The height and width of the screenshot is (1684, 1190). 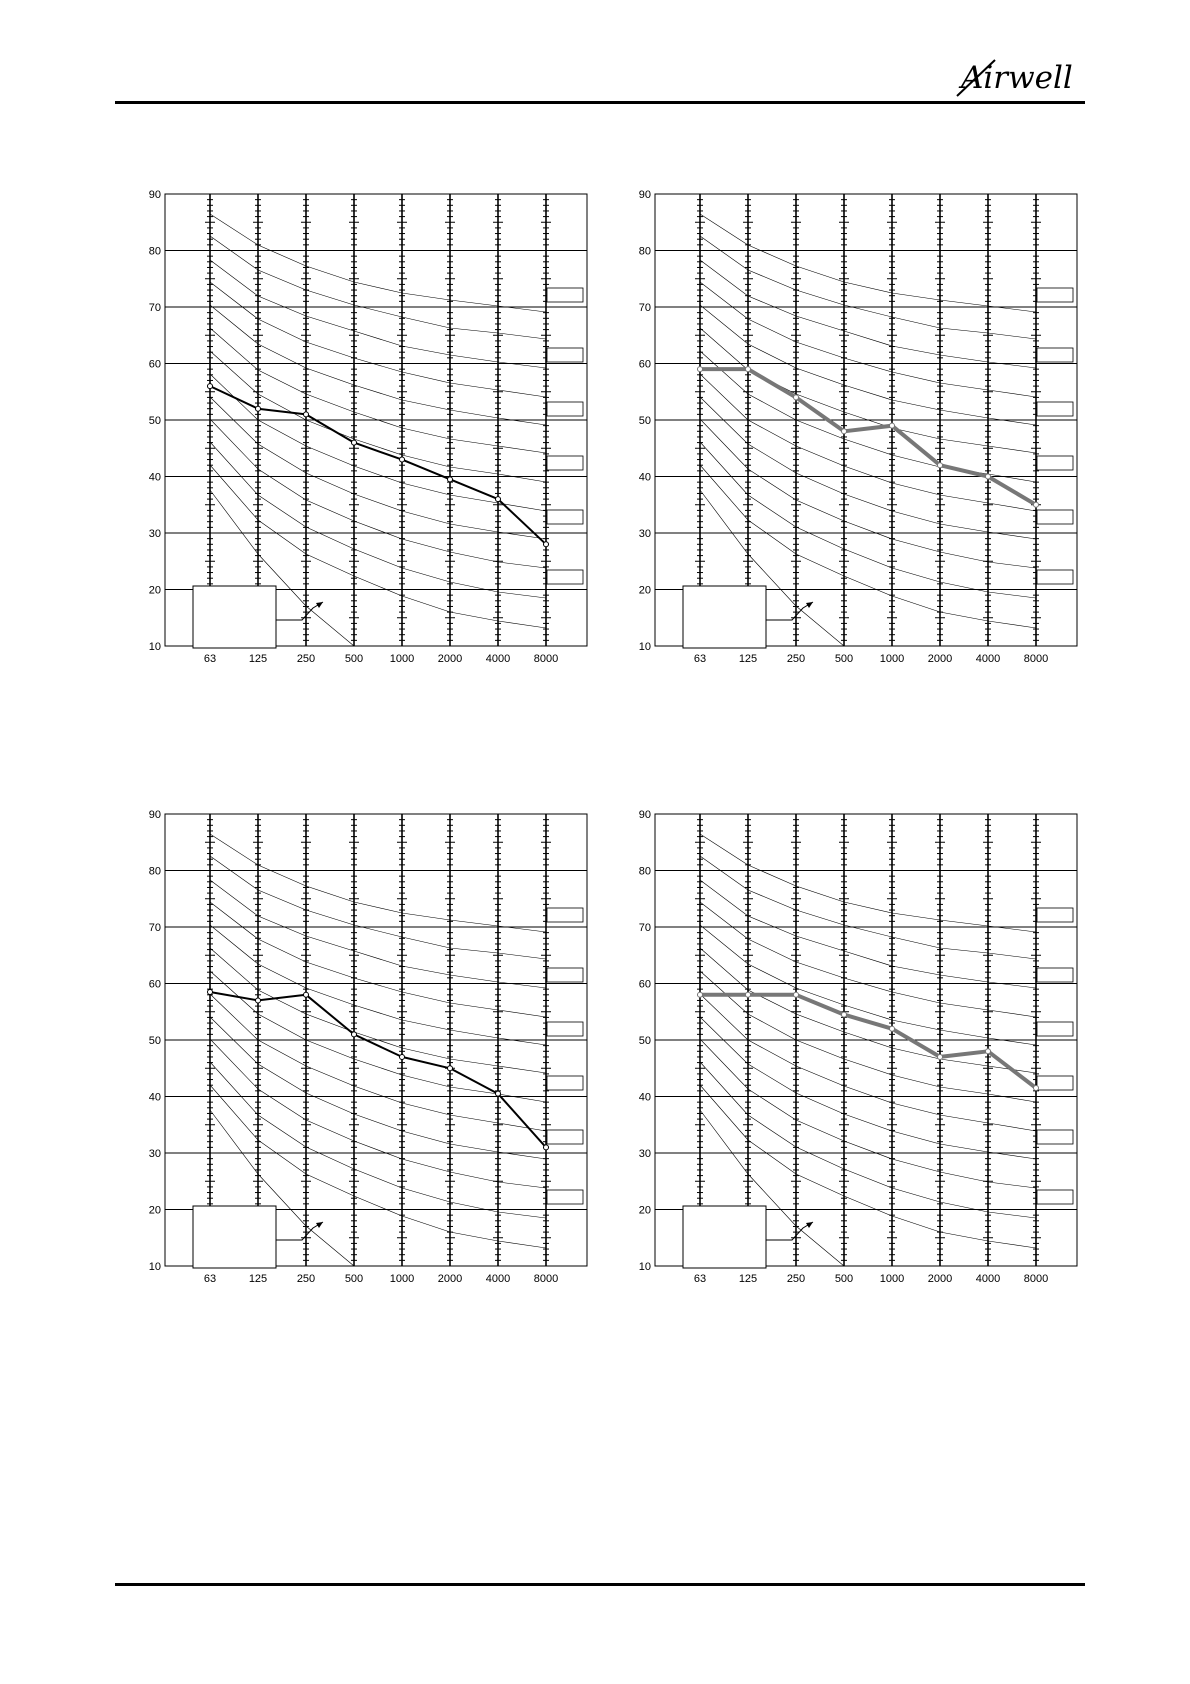 What do you see at coordinates (155, 365) in the screenshot?
I see `y-tick-label: 60` at bounding box center [155, 365].